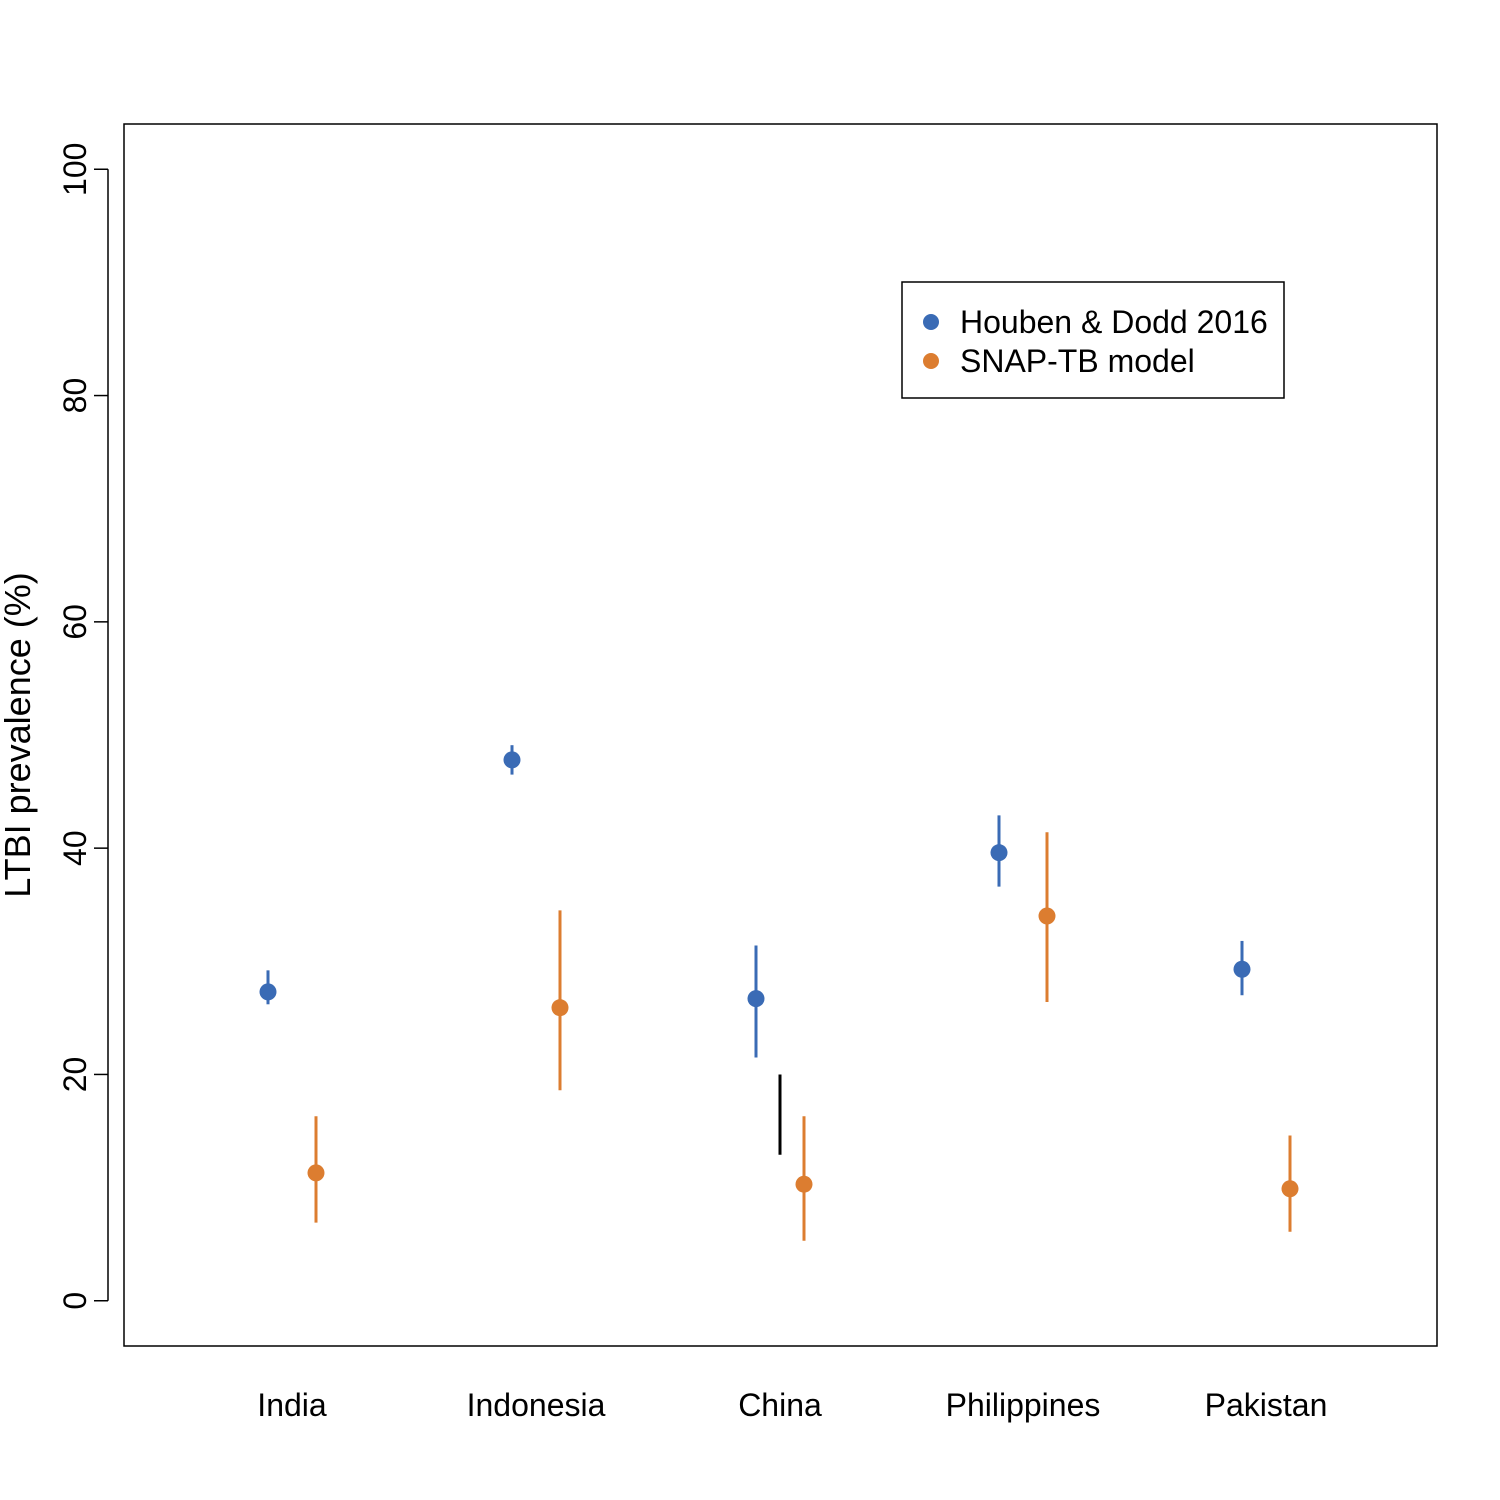 This screenshot has width=1500, height=1500. What do you see at coordinates (1077, 361) in the screenshot?
I see `legend-label: SNAP-TB model` at bounding box center [1077, 361].